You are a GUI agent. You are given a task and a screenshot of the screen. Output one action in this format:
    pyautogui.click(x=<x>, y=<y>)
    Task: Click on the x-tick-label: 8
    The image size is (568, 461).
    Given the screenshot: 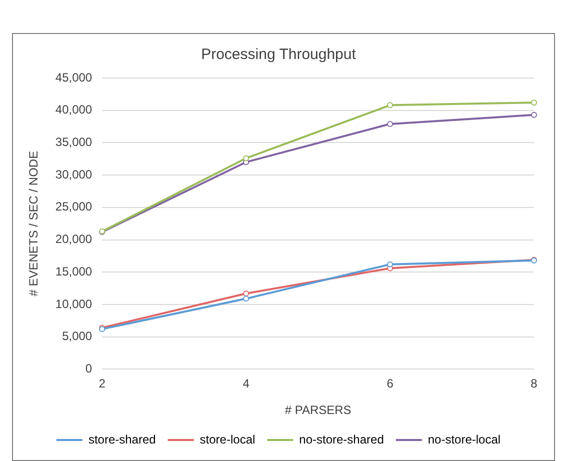 What is the action you would take?
    pyautogui.click(x=534, y=383)
    